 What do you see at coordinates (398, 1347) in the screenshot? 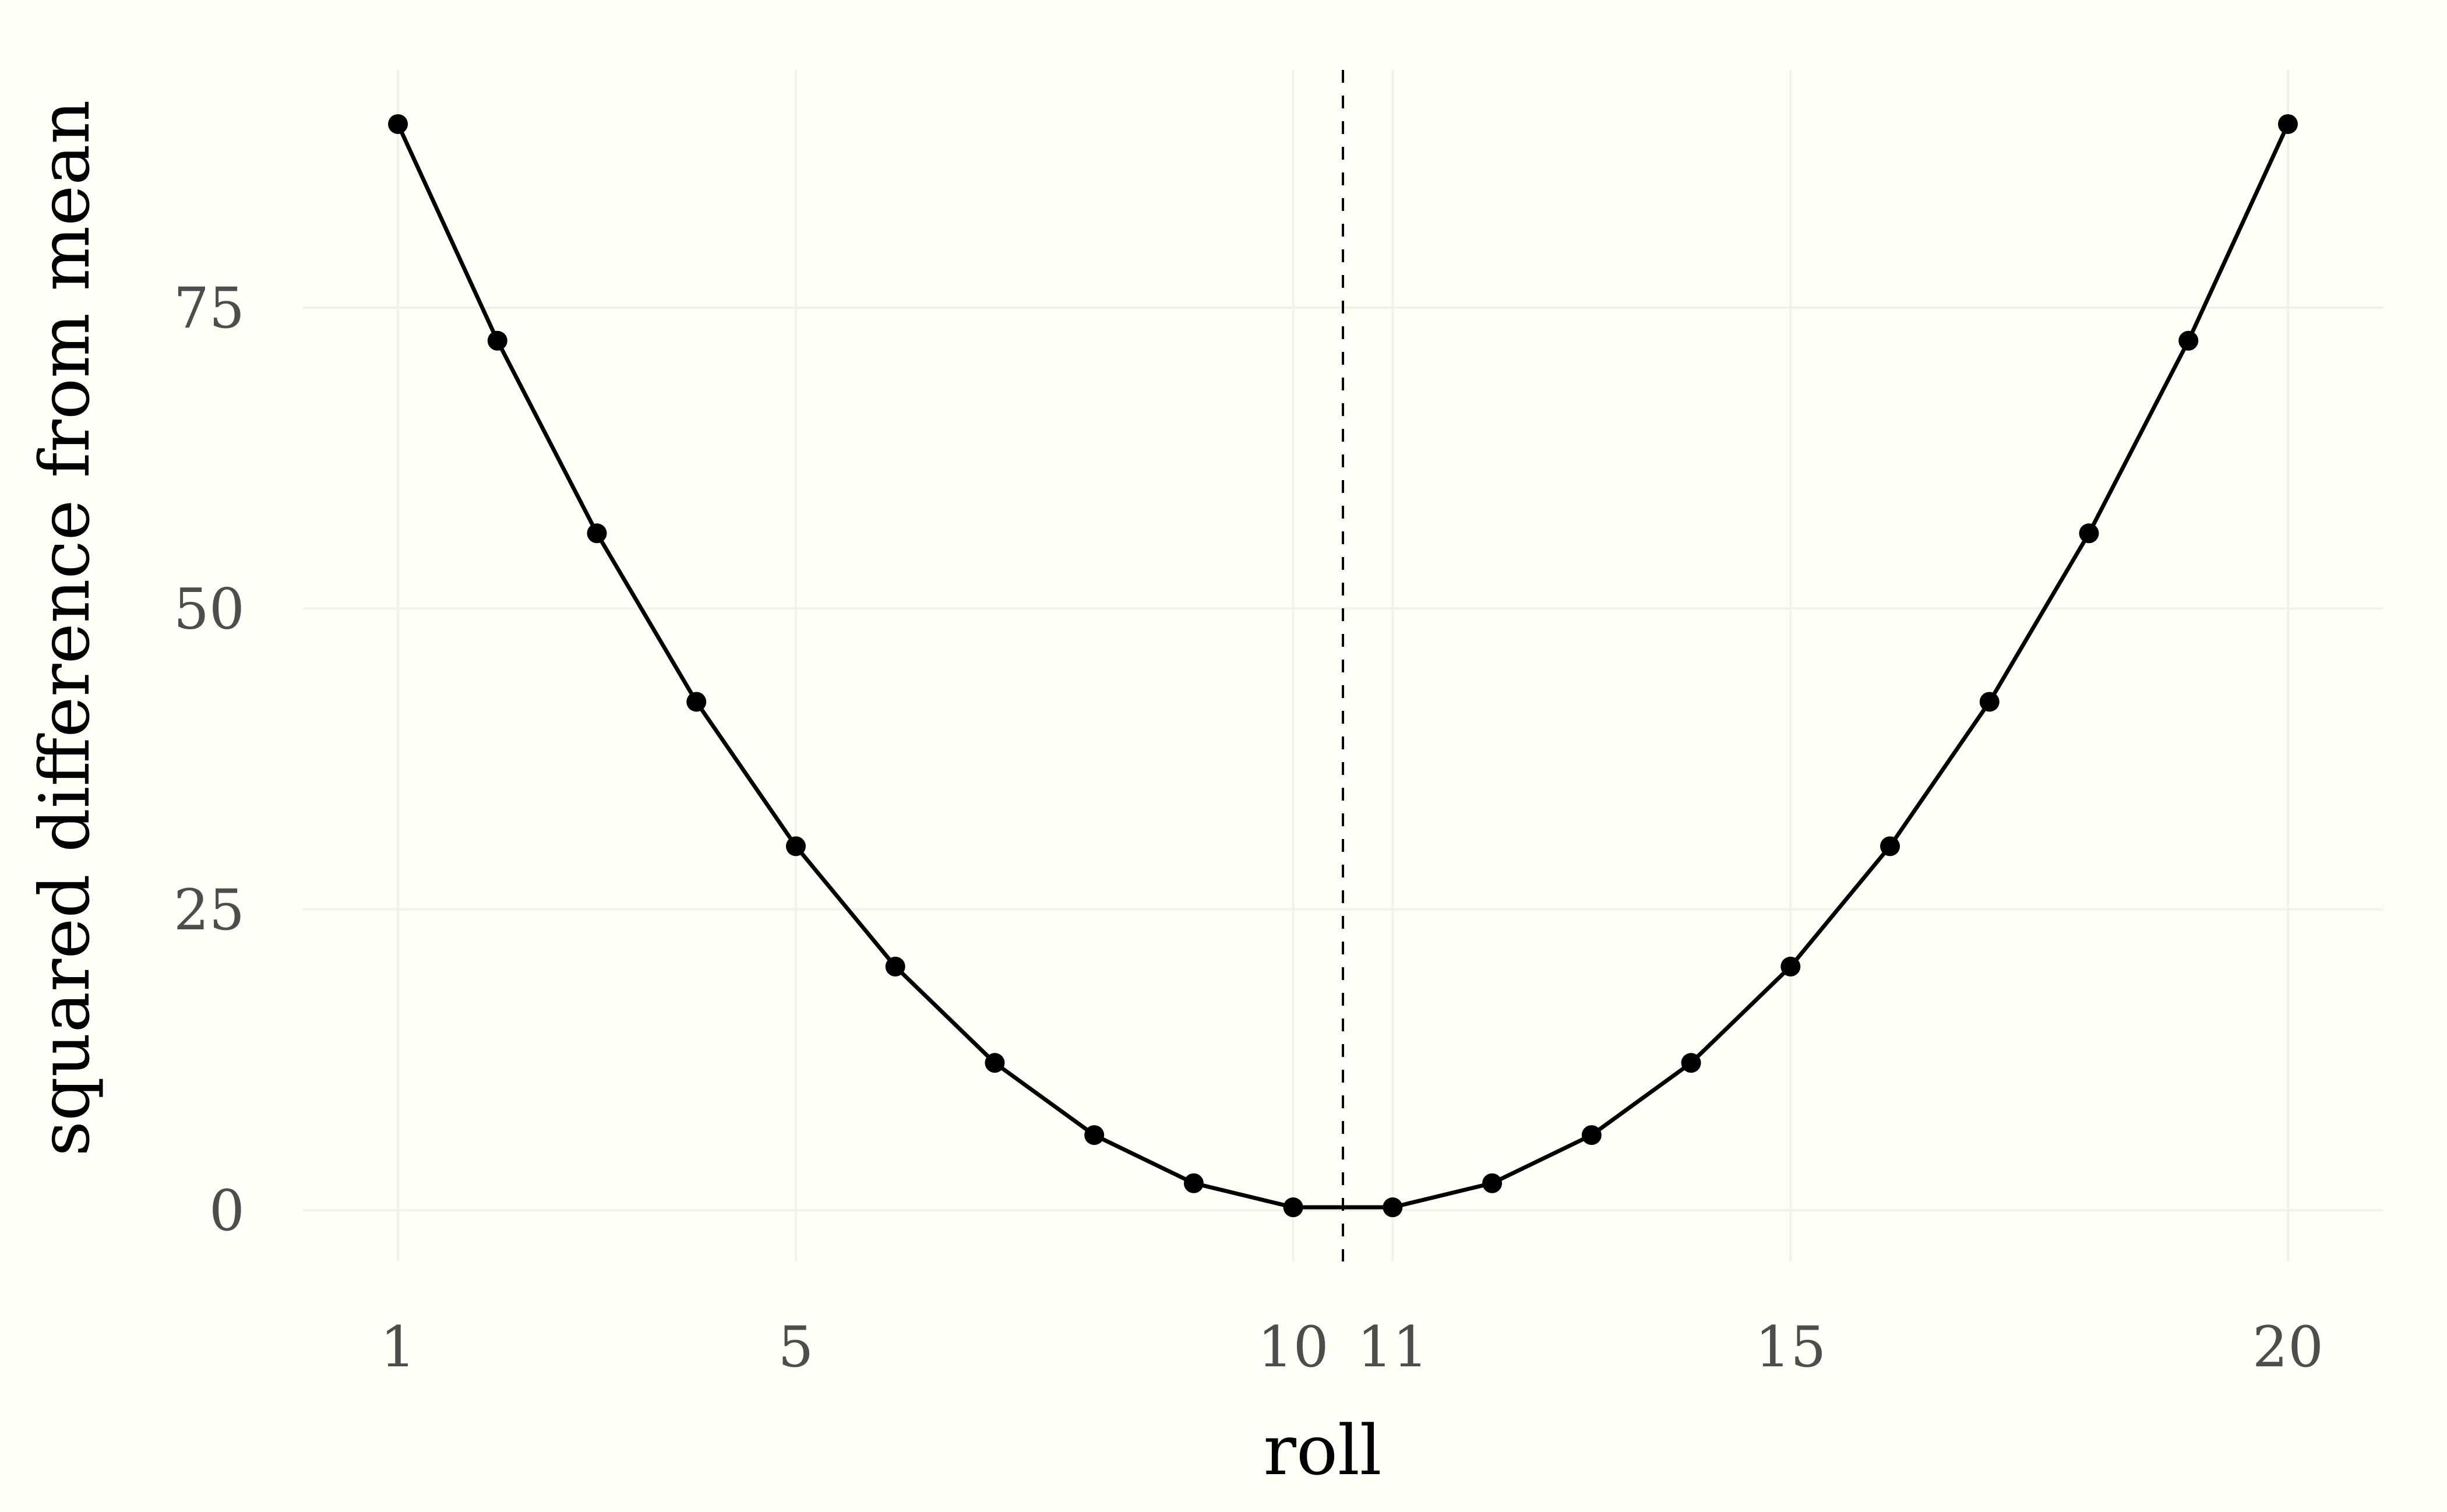
I see `x-tick-label: 1` at bounding box center [398, 1347].